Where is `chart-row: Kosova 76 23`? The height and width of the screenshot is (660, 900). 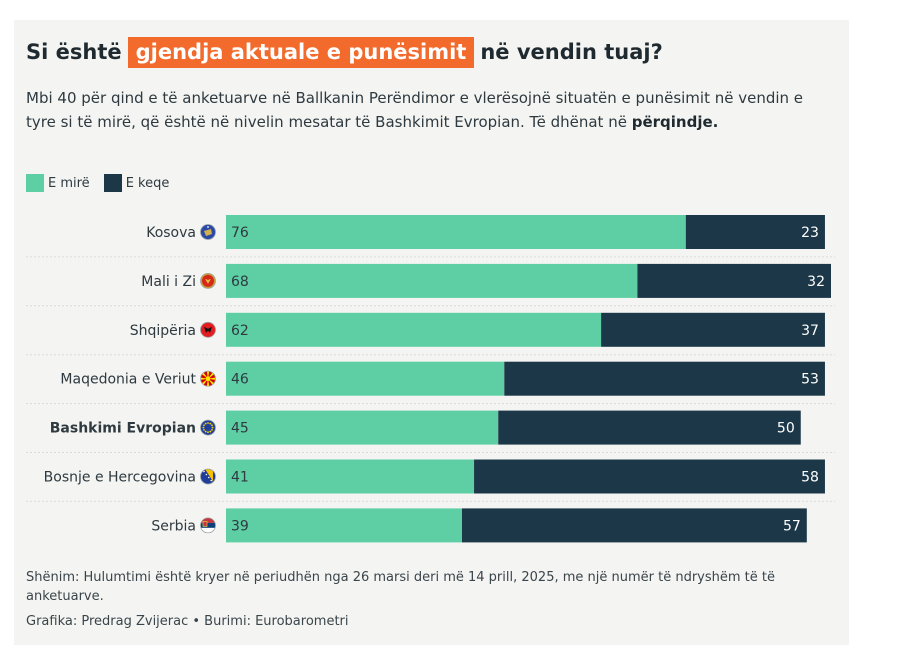 chart-row: Kosova 76 23 is located at coordinates (485, 232).